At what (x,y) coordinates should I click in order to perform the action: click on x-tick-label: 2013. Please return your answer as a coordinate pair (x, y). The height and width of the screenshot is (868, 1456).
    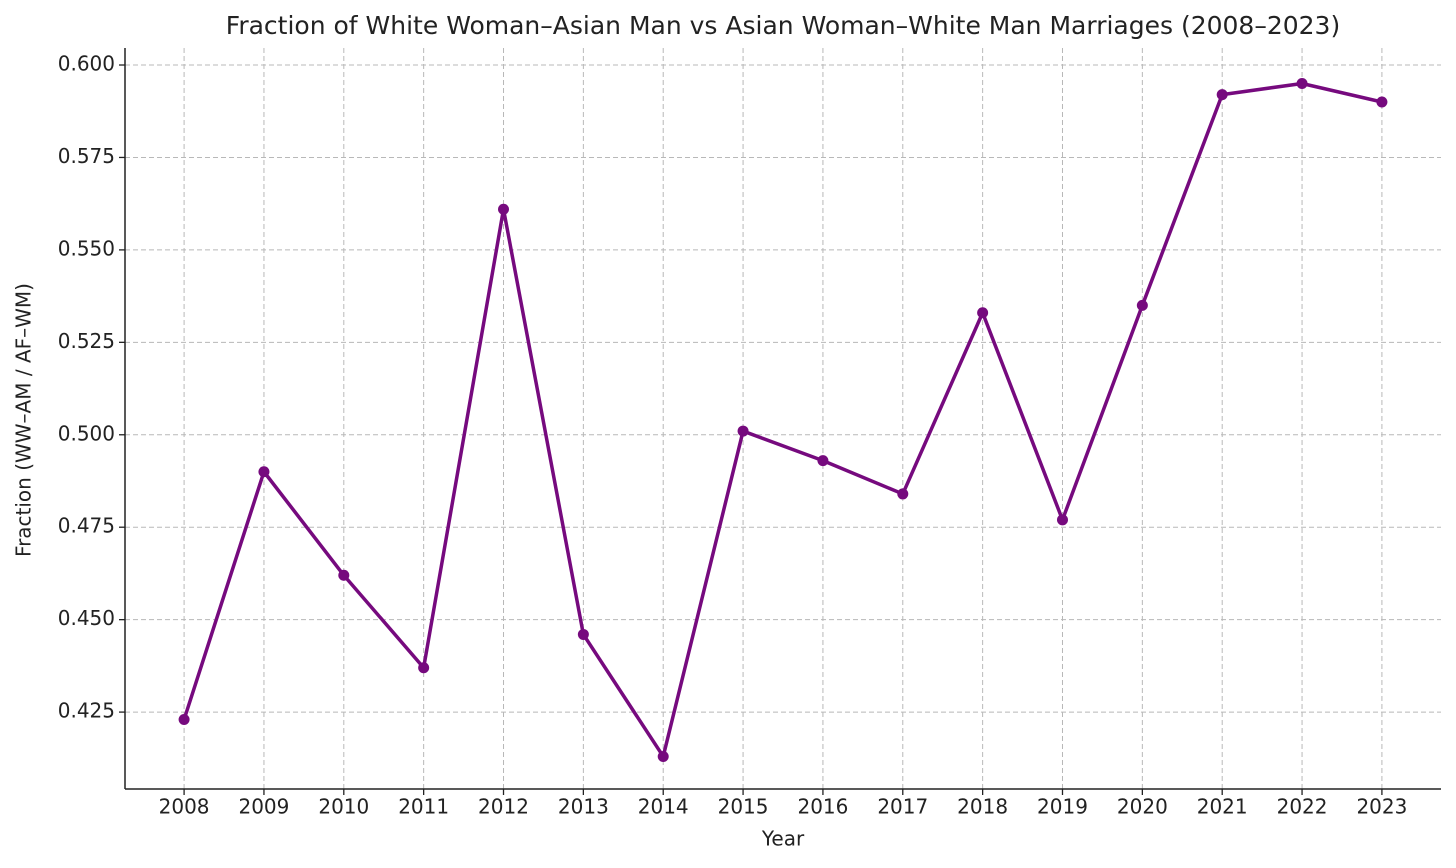
    Looking at the image, I should click on (583, 807).